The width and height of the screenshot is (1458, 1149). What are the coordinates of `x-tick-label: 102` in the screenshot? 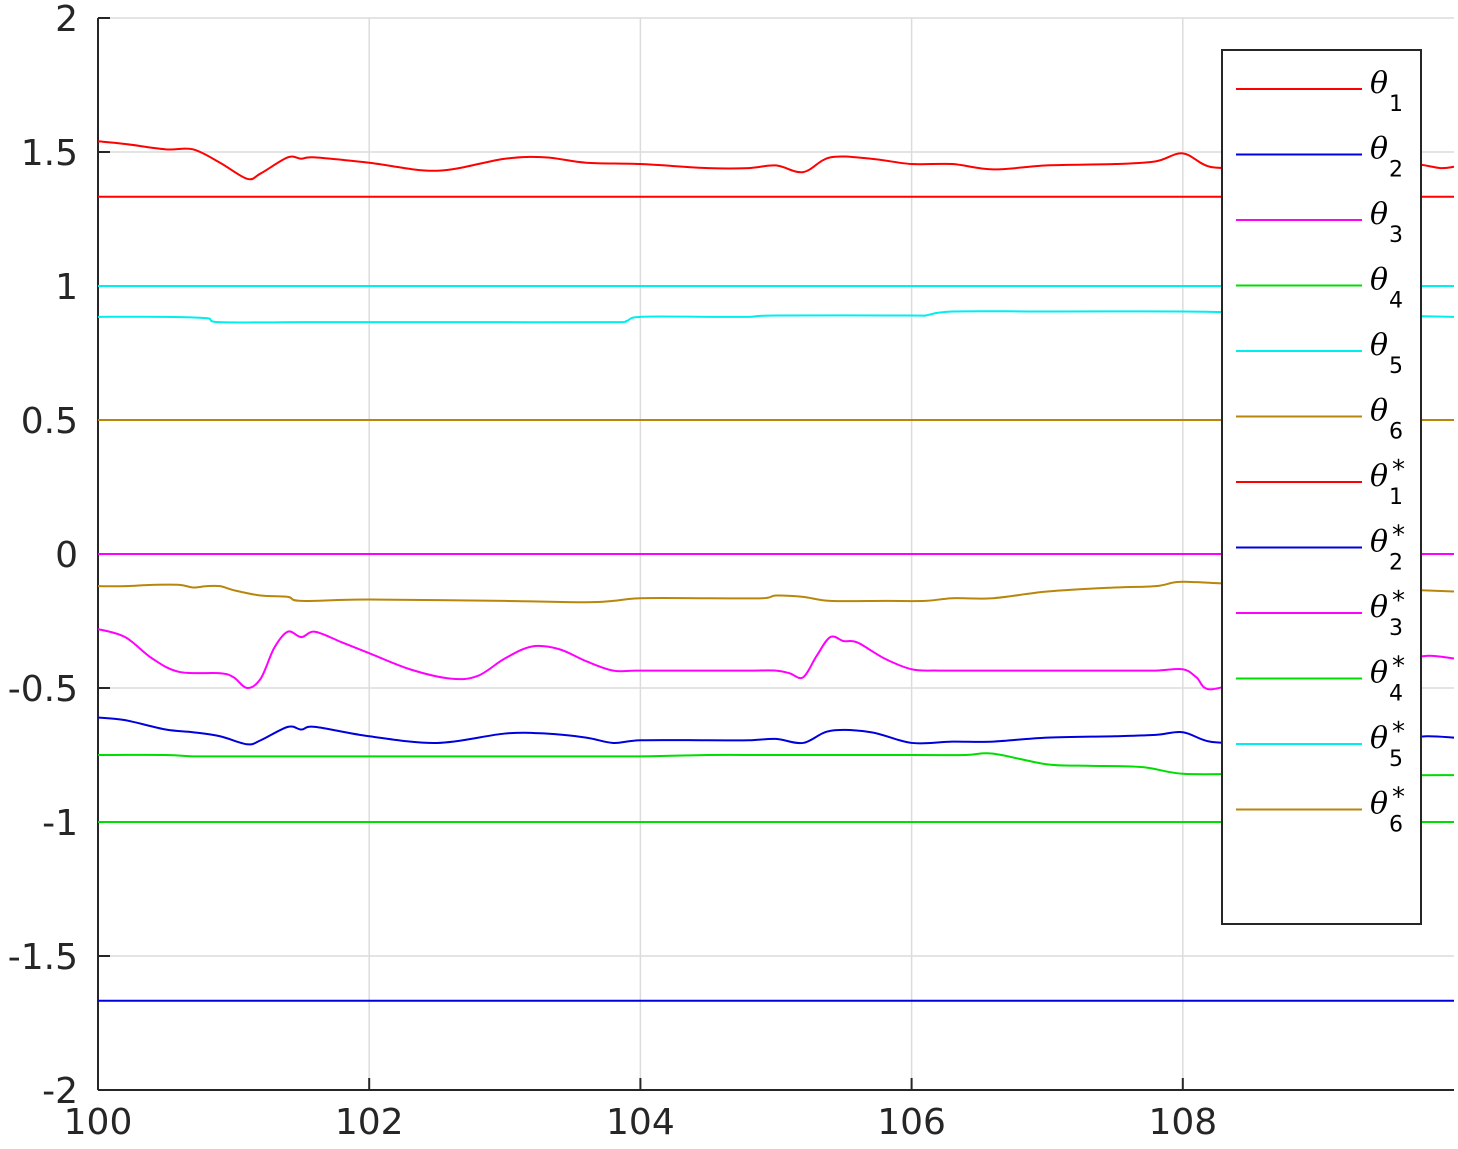 It's located at (369, 1122).